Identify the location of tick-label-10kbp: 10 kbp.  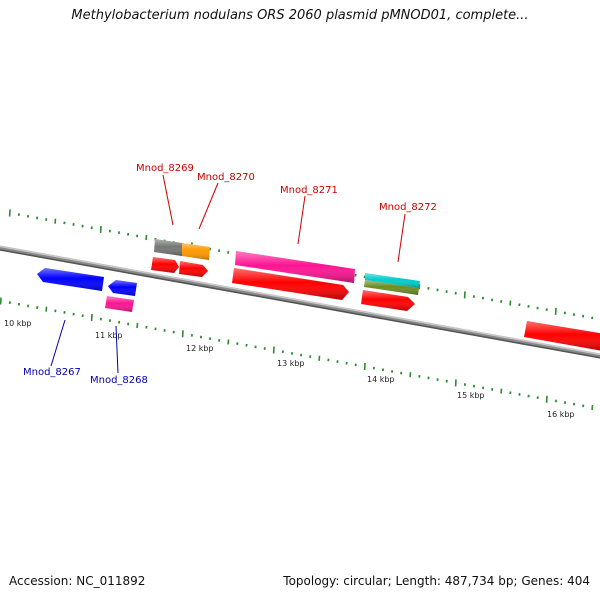
(18, 323).